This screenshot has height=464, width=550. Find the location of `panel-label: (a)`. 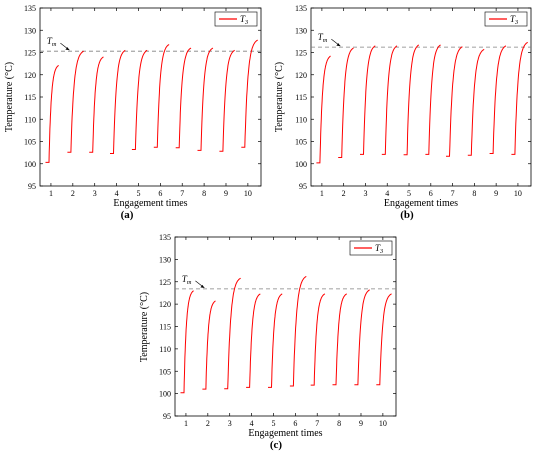

panel-label: (a) is located at coordinates (127, 215).